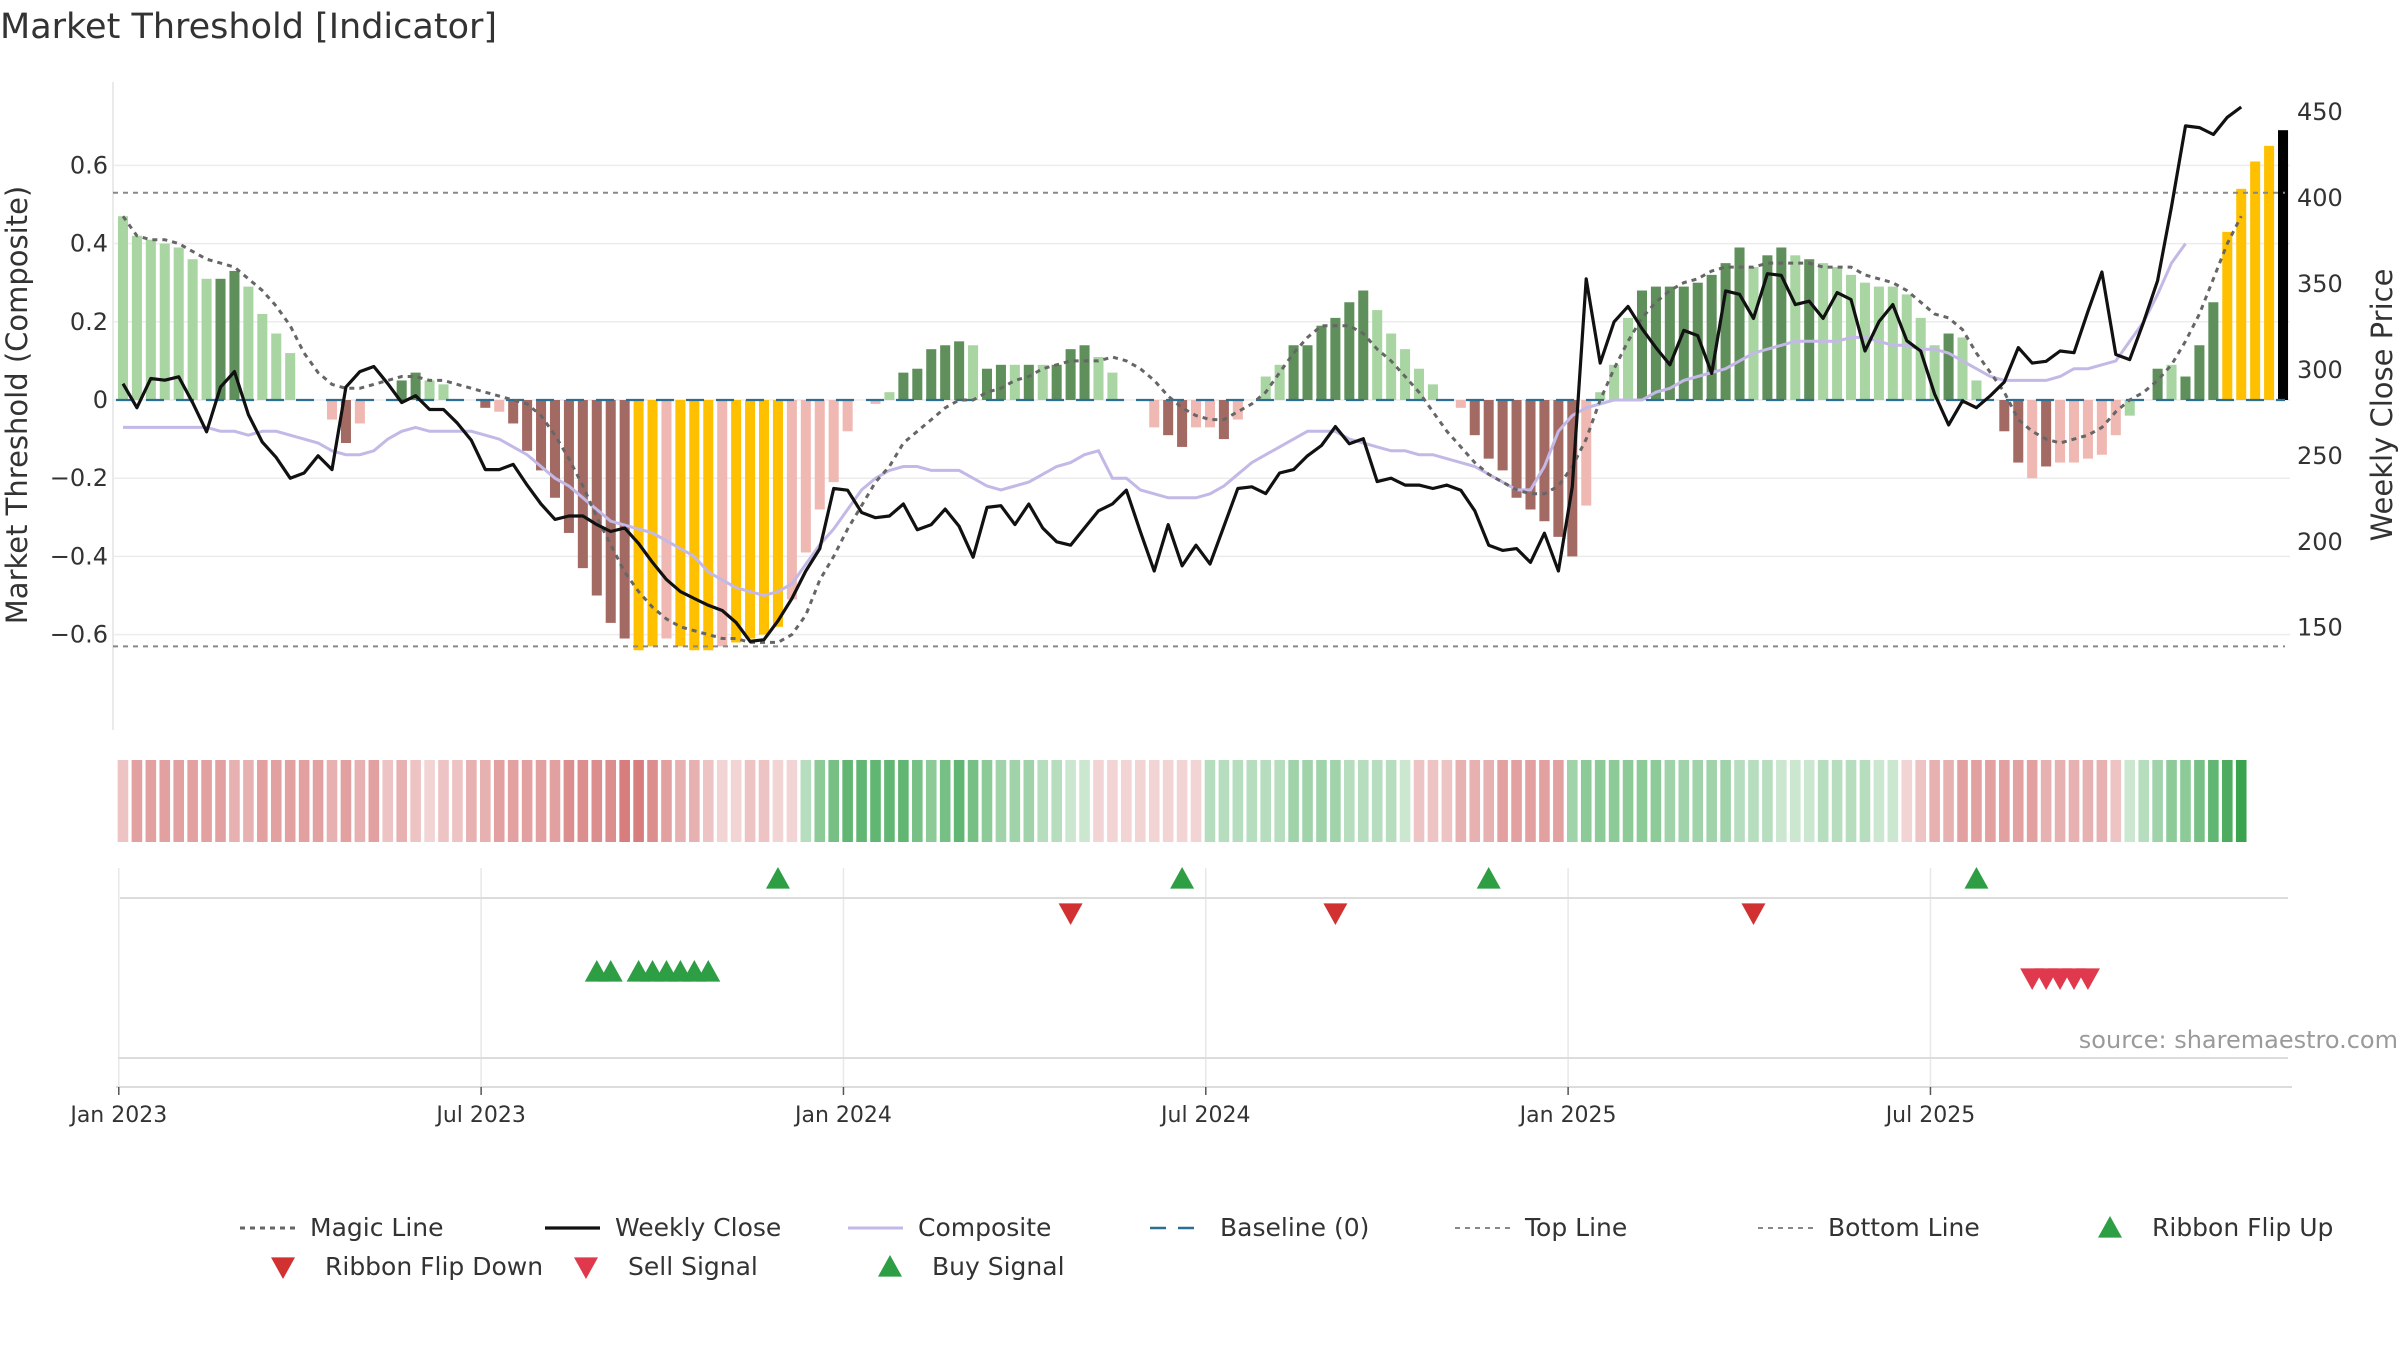  What do you see at coordinates (2320, 112) in the screenshot?
I see `y-tick-label-right: 450` at bounding box center [2320, 112].